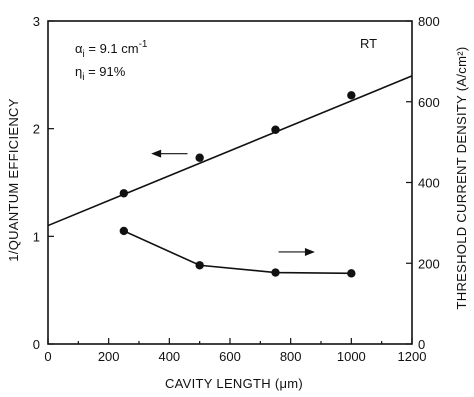 The image size is (474, 397). I want to click on x-tick-label: 200, so click(109, 356).